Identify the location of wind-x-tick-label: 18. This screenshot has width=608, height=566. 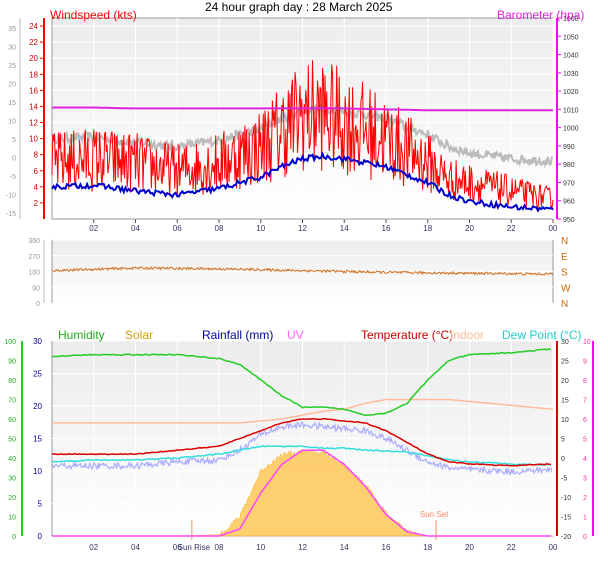
(427, 228).